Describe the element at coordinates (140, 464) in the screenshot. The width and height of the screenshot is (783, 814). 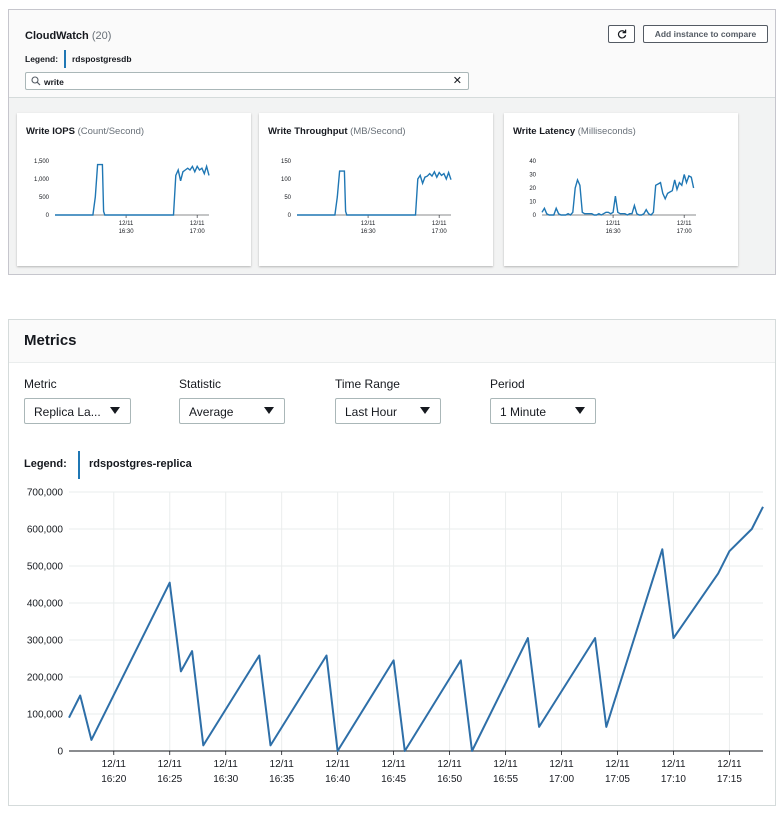
I see `metrics-legend-series: rdspostgres-replica` at that location.